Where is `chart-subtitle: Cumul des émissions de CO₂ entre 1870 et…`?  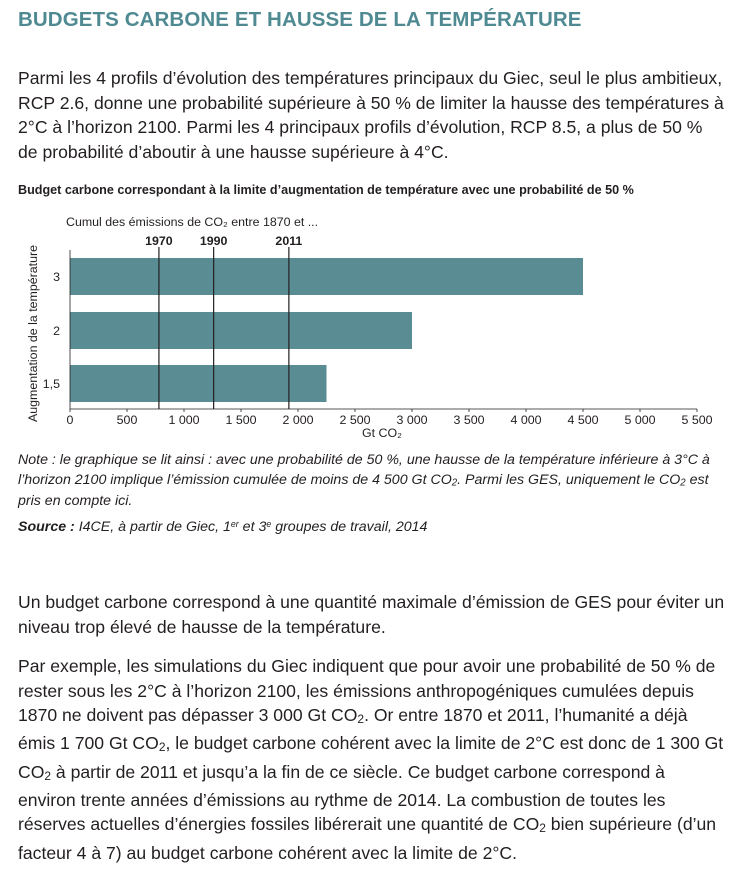
chart-subtitle: Cumul des émissions de CO₂ entre 1870 et… is located at coordinates (192, 222).